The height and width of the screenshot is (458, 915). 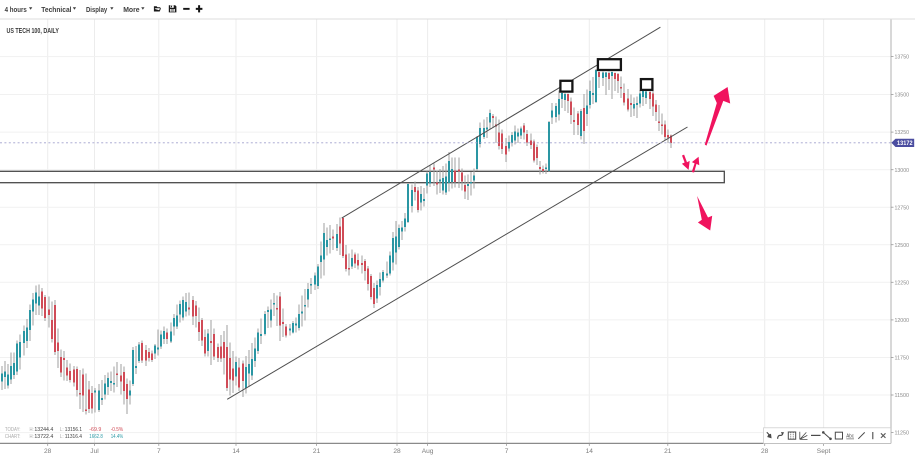 What do you see at coordinates (905, 144) in the screenshot?
I see `svg-text: 13172` at bounding box center [905, 144].